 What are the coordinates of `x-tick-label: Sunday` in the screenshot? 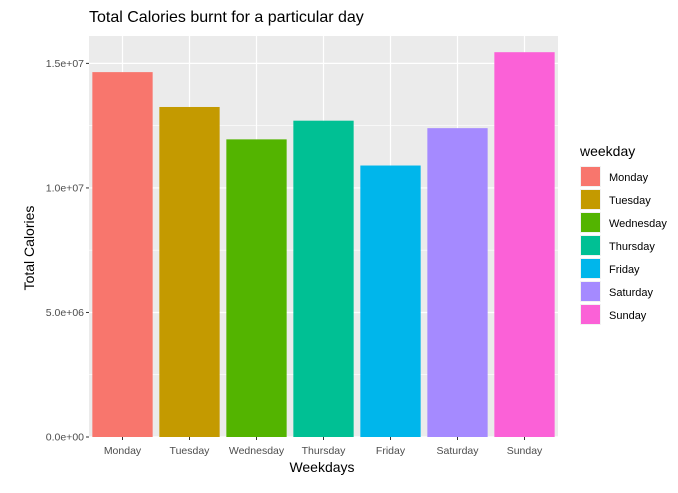 It's located at (525, 451).